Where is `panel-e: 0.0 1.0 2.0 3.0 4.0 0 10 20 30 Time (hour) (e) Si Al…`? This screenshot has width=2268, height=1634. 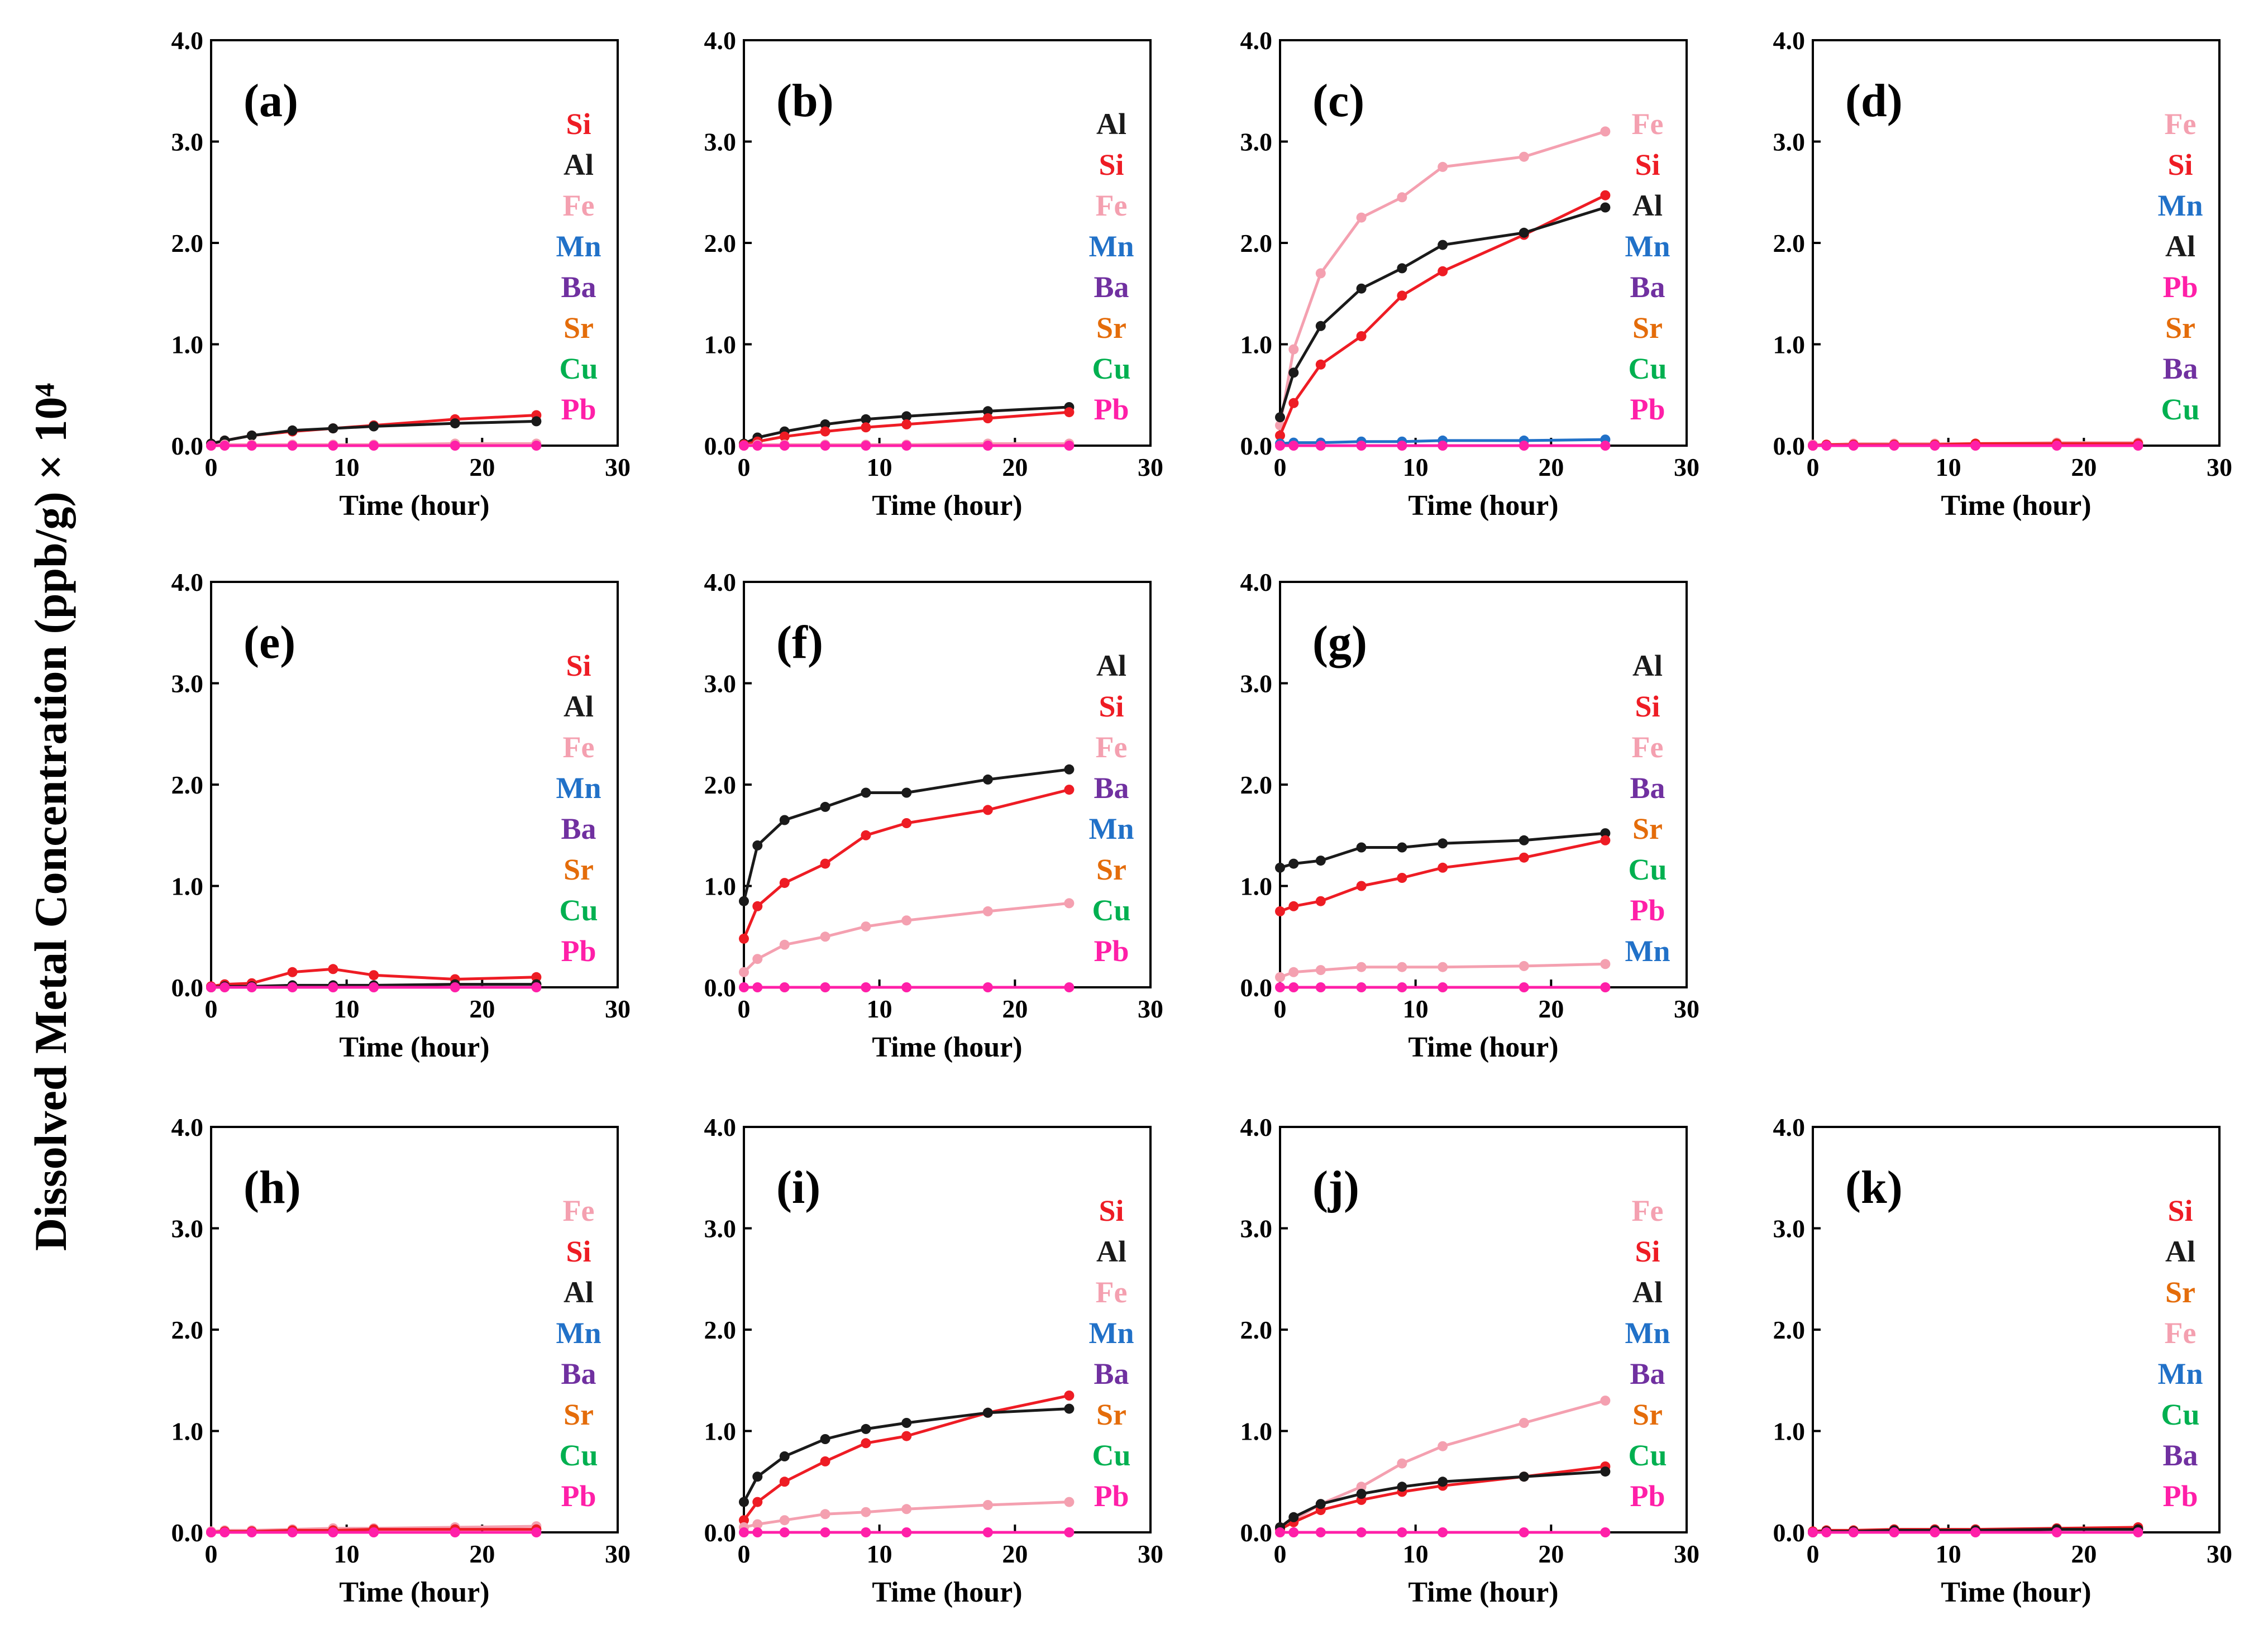 panel-e: 0.0 1.0 2.0 3.0 4.0 0 10 20 30 Time (hour) (e) Si Al… is located at coordinates (401, 815).